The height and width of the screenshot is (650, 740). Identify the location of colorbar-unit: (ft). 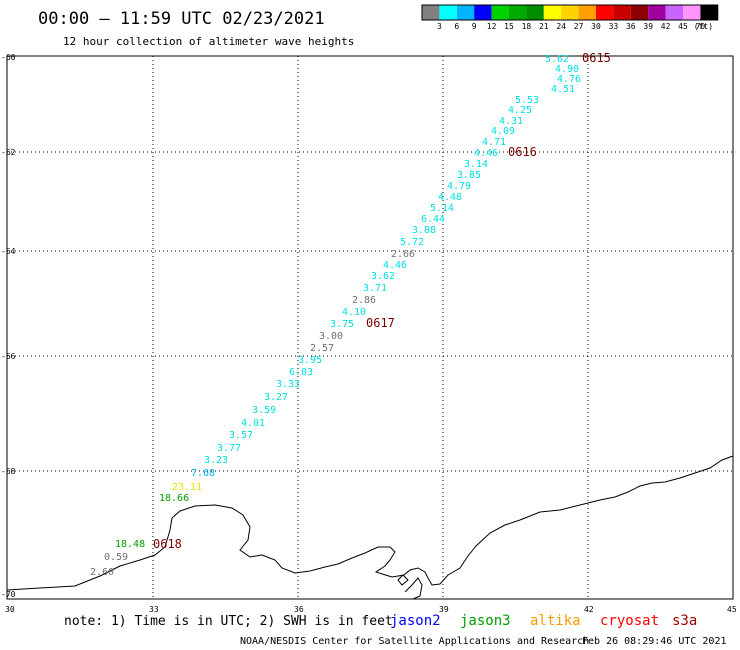
(703, 26).